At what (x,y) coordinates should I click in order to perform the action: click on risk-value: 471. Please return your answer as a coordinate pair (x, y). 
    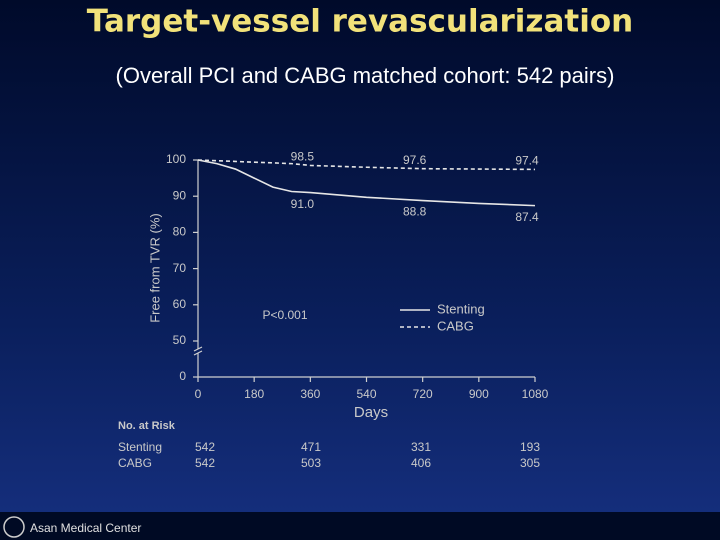
    Looking at the image, I should click on (311, 447).